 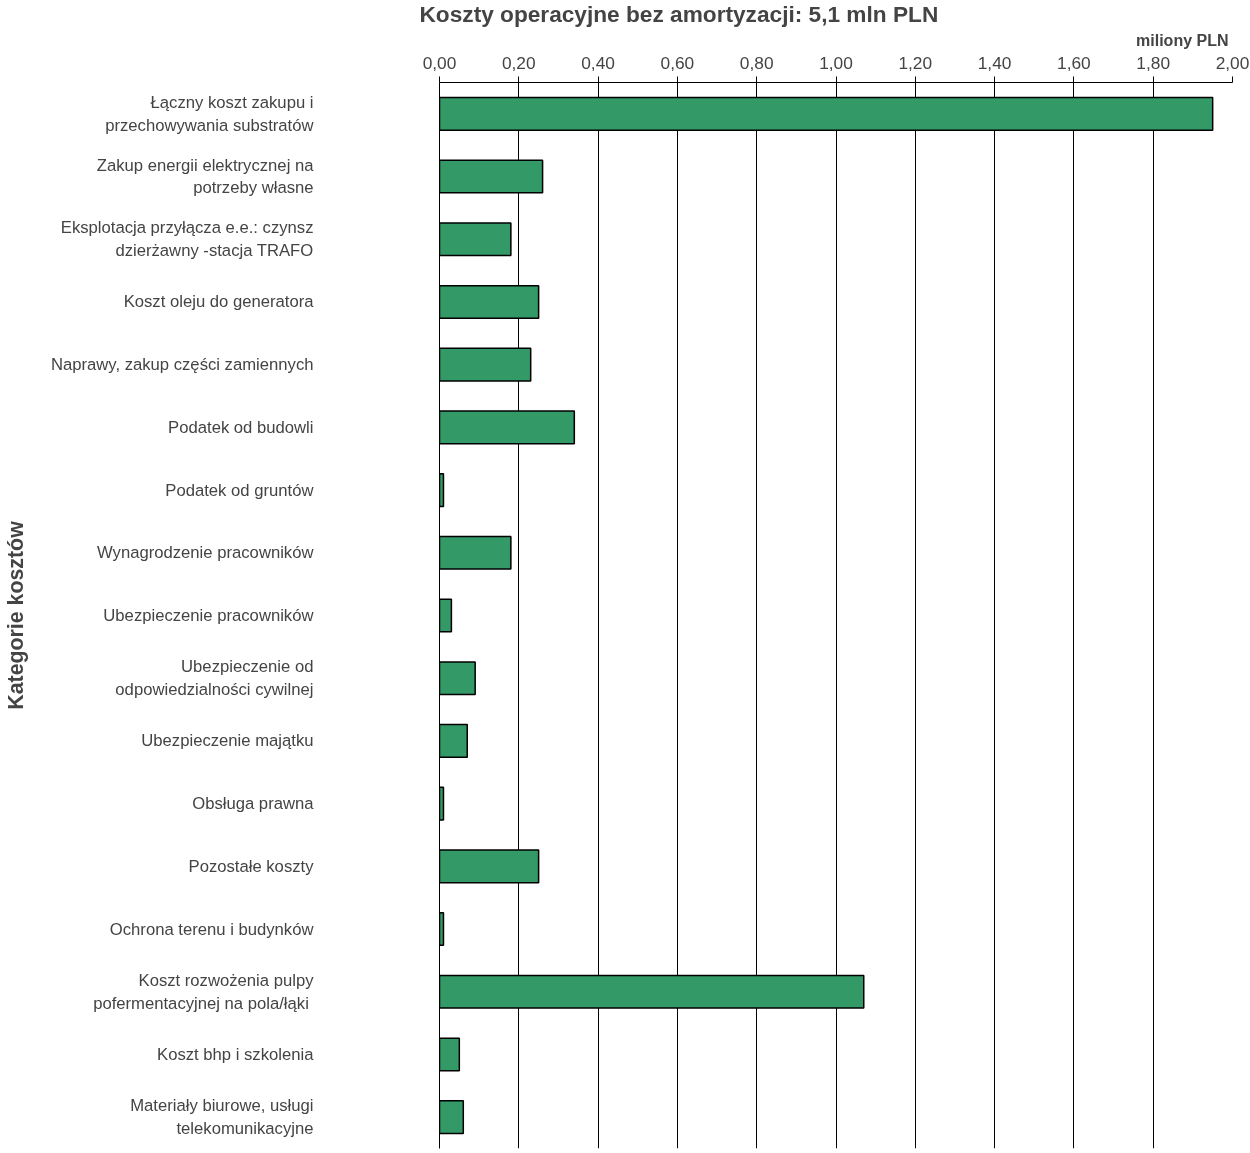 I want to click on x-tick-label: 1,00, so click(x=836, y=62).